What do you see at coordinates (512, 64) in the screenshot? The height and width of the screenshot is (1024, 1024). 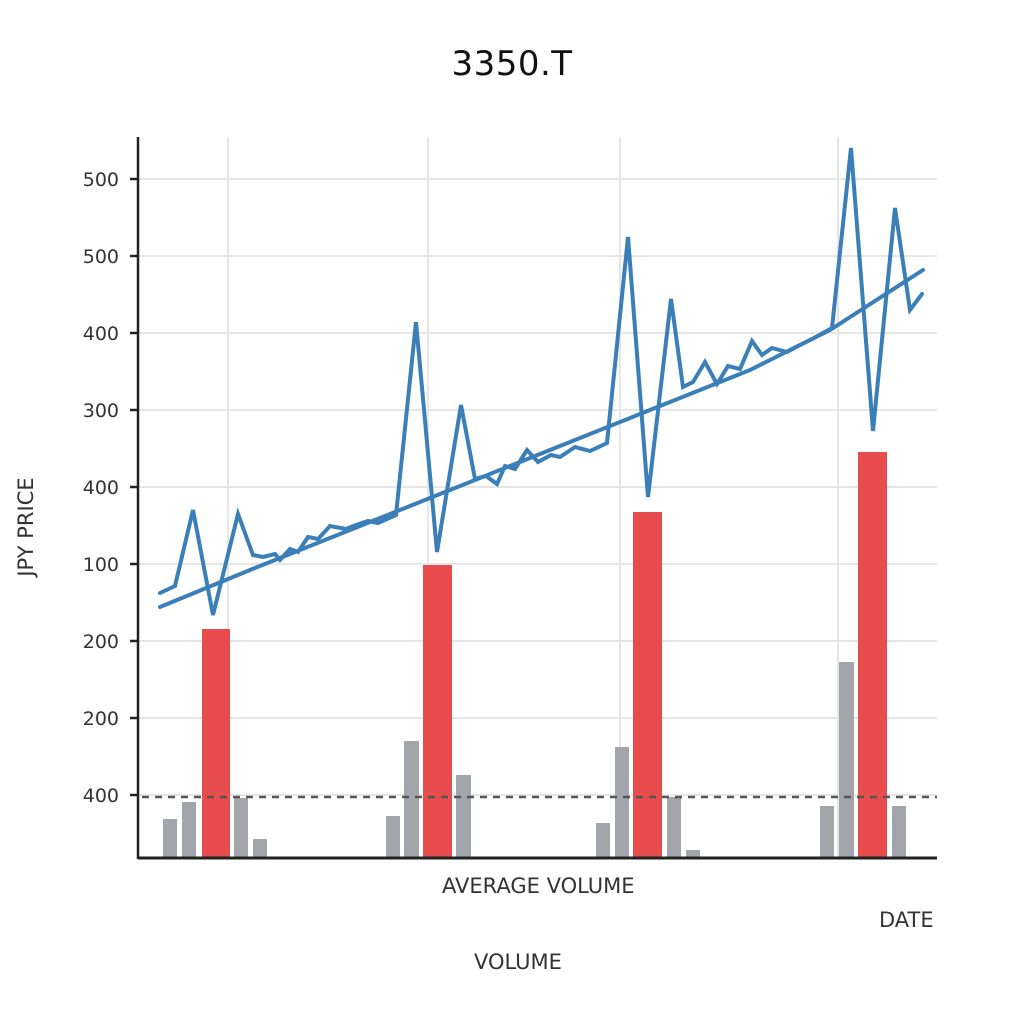 I see `chart-title: 3350.T` at bounding box center [512, 64].